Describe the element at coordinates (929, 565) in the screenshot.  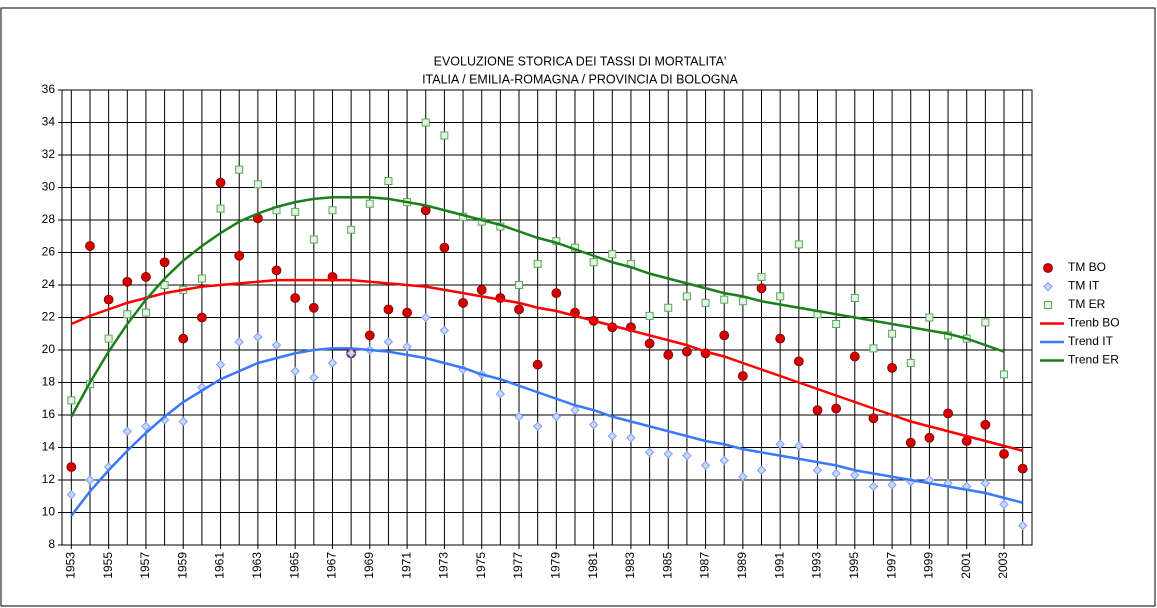
I see `x-tick-label: 1999` at that location.